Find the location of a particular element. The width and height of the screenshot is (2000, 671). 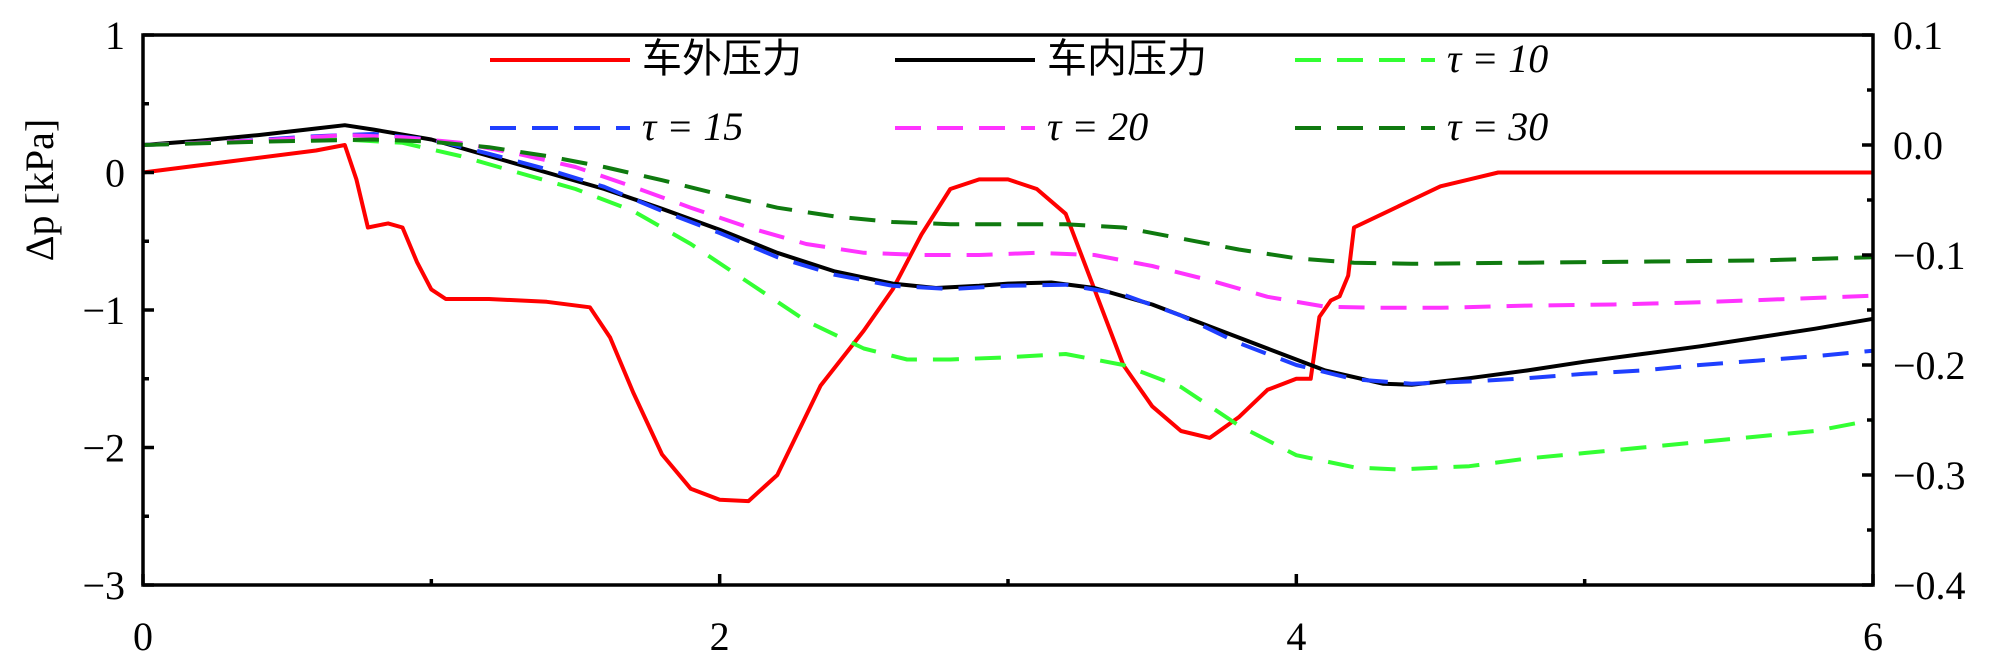

legend-label-2: 车内压力 is located at coordinates (1127, 58).